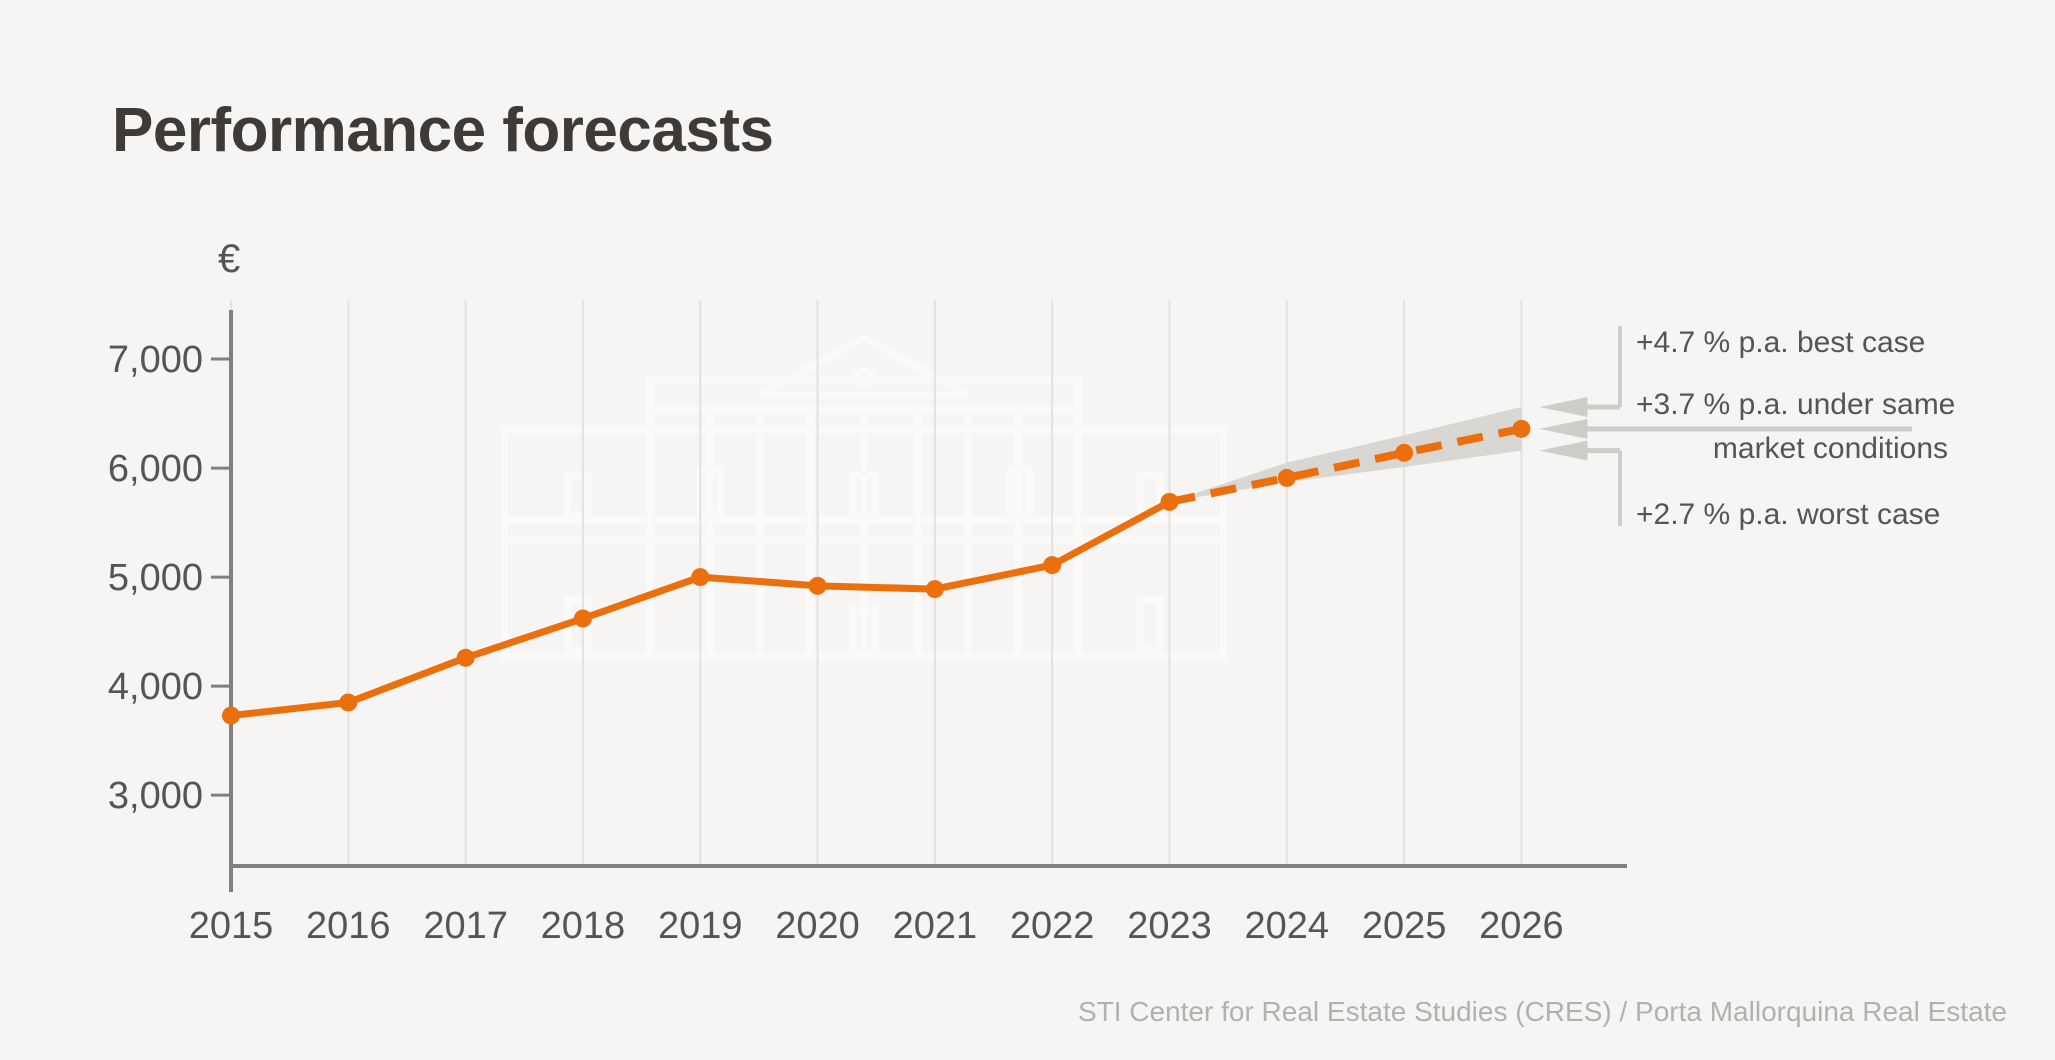 Image resolution: width=2055 pixels, height=1060 pixels. I want to click on x-tick-label-2025: 2025, so click(1404, 926).